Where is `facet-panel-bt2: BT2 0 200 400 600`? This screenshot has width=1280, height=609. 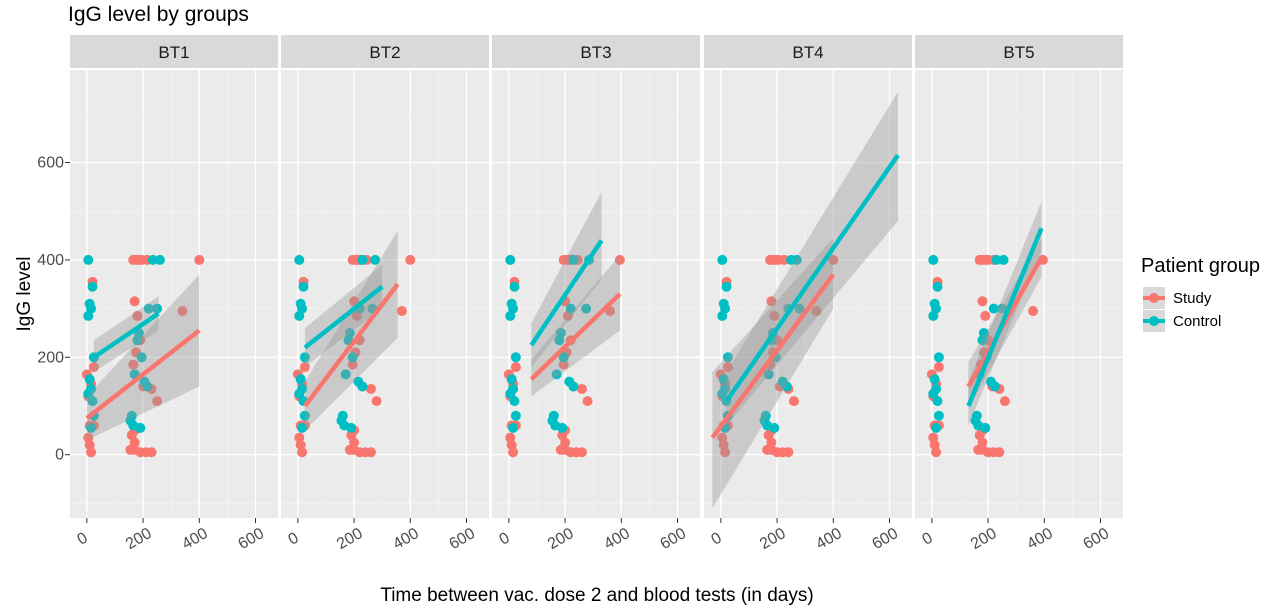 facet-panel-bt2: BT2 0 200 400 600 is located at coordinates (385, 294).